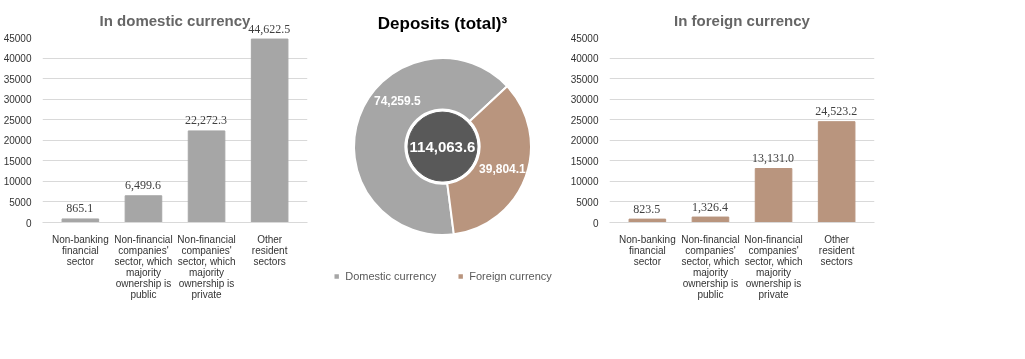  What do you see at coordinates (503, 169) in the screenshot?
I see `data-label: 39,804.1` at bounding box center [503, 169].